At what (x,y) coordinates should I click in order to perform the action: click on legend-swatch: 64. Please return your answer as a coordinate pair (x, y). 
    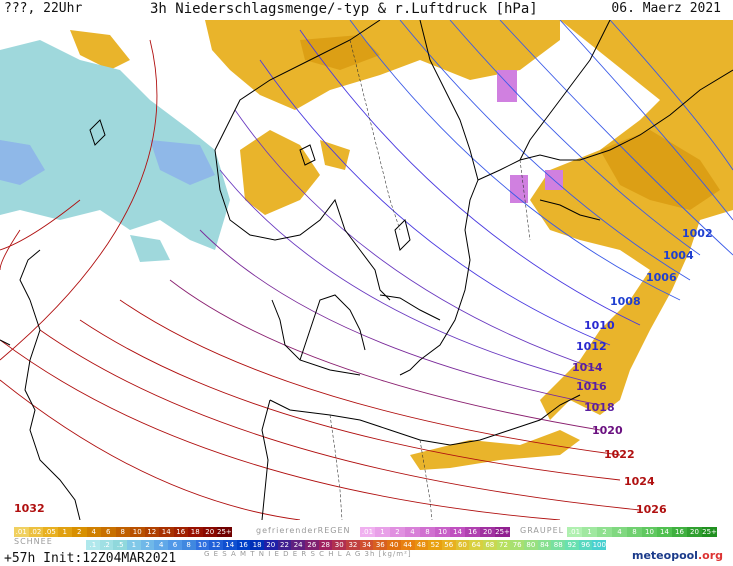
    Looking at the image, I should click on (476, 545).